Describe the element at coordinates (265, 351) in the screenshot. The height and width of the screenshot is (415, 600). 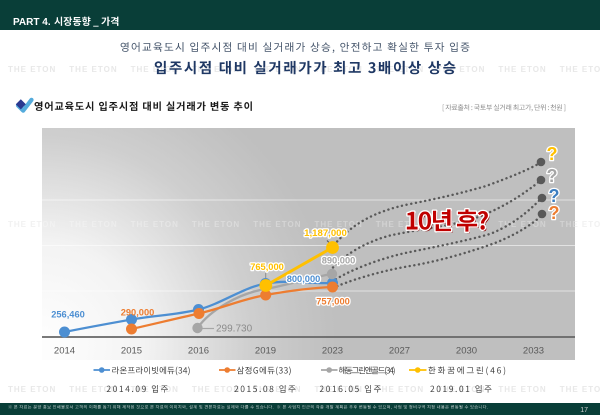
I see `svg-text: 2019` at that location.